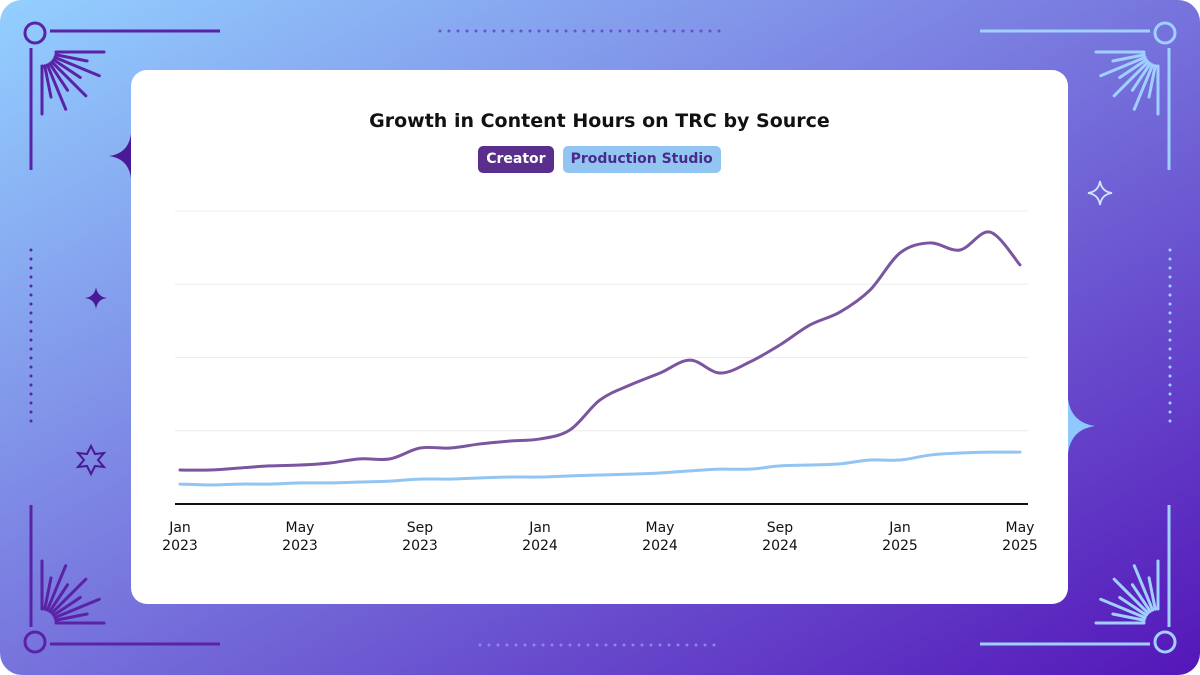 Image resolution: width=1200 pixels, height=675 pixels. I want to click on legend: Creator Production Studio, so click(599, 159).